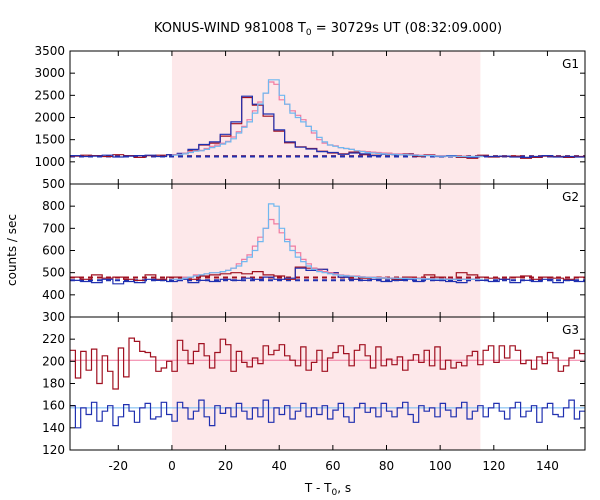  I want to click on y-tick-label: 120, so click(53, 450).